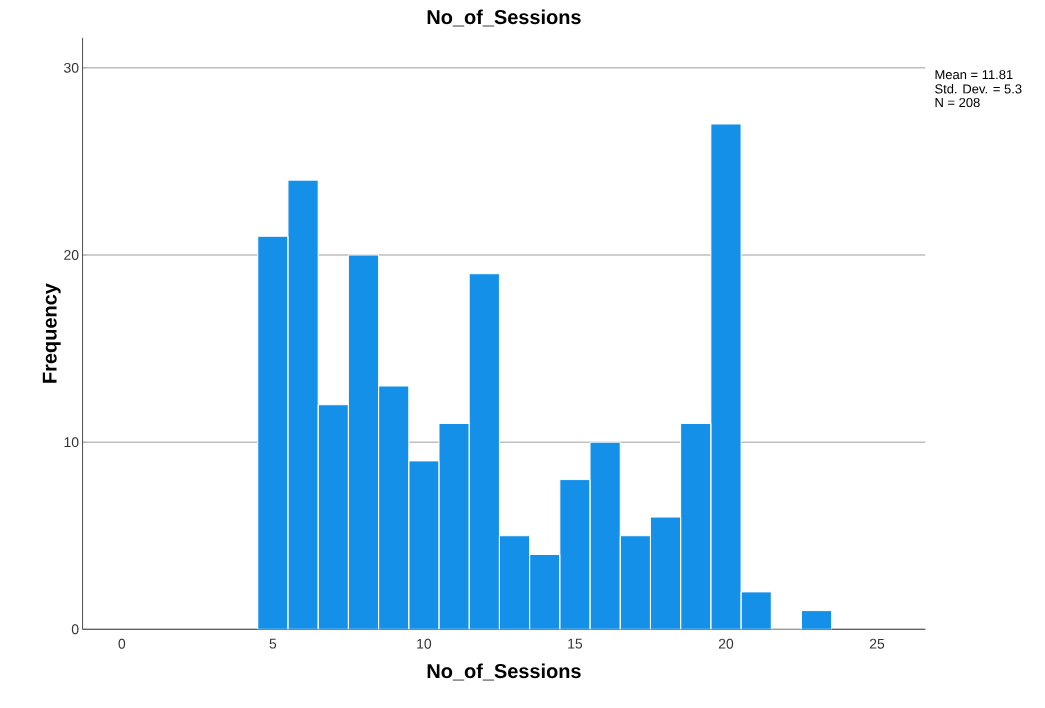 This screenshot has width=1045, height=708. What do you see at coordinates (974, 74) in the screenshot?
I see `text: Mean = 11.81` at bounding box center [974, 74].